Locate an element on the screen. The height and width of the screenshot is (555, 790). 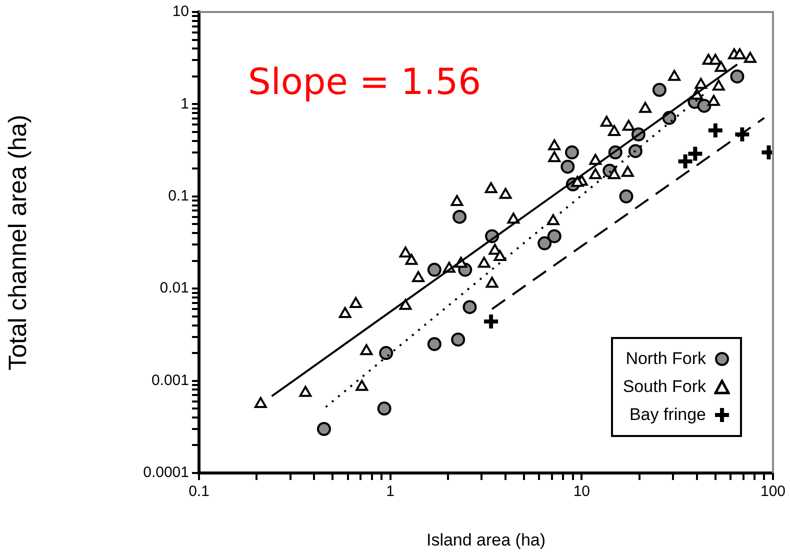
x-tick-label: 100 is located at coordinates (773, 491).